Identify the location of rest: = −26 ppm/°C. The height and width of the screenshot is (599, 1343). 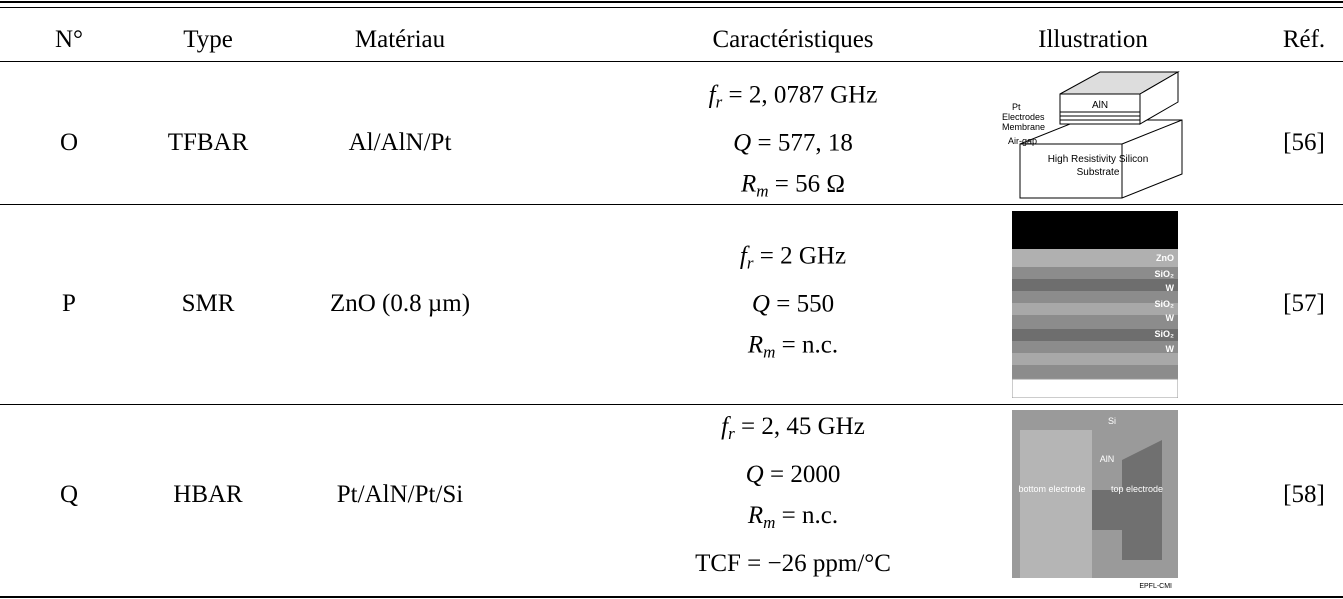
(815, 563).